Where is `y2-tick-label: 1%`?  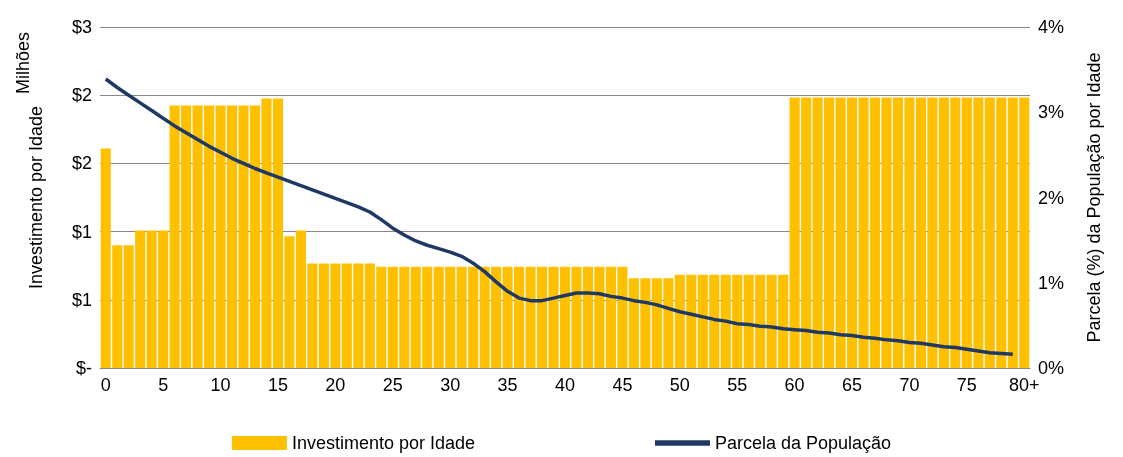
y2-tick-label: 1% is located at coordinates (1051, 282).